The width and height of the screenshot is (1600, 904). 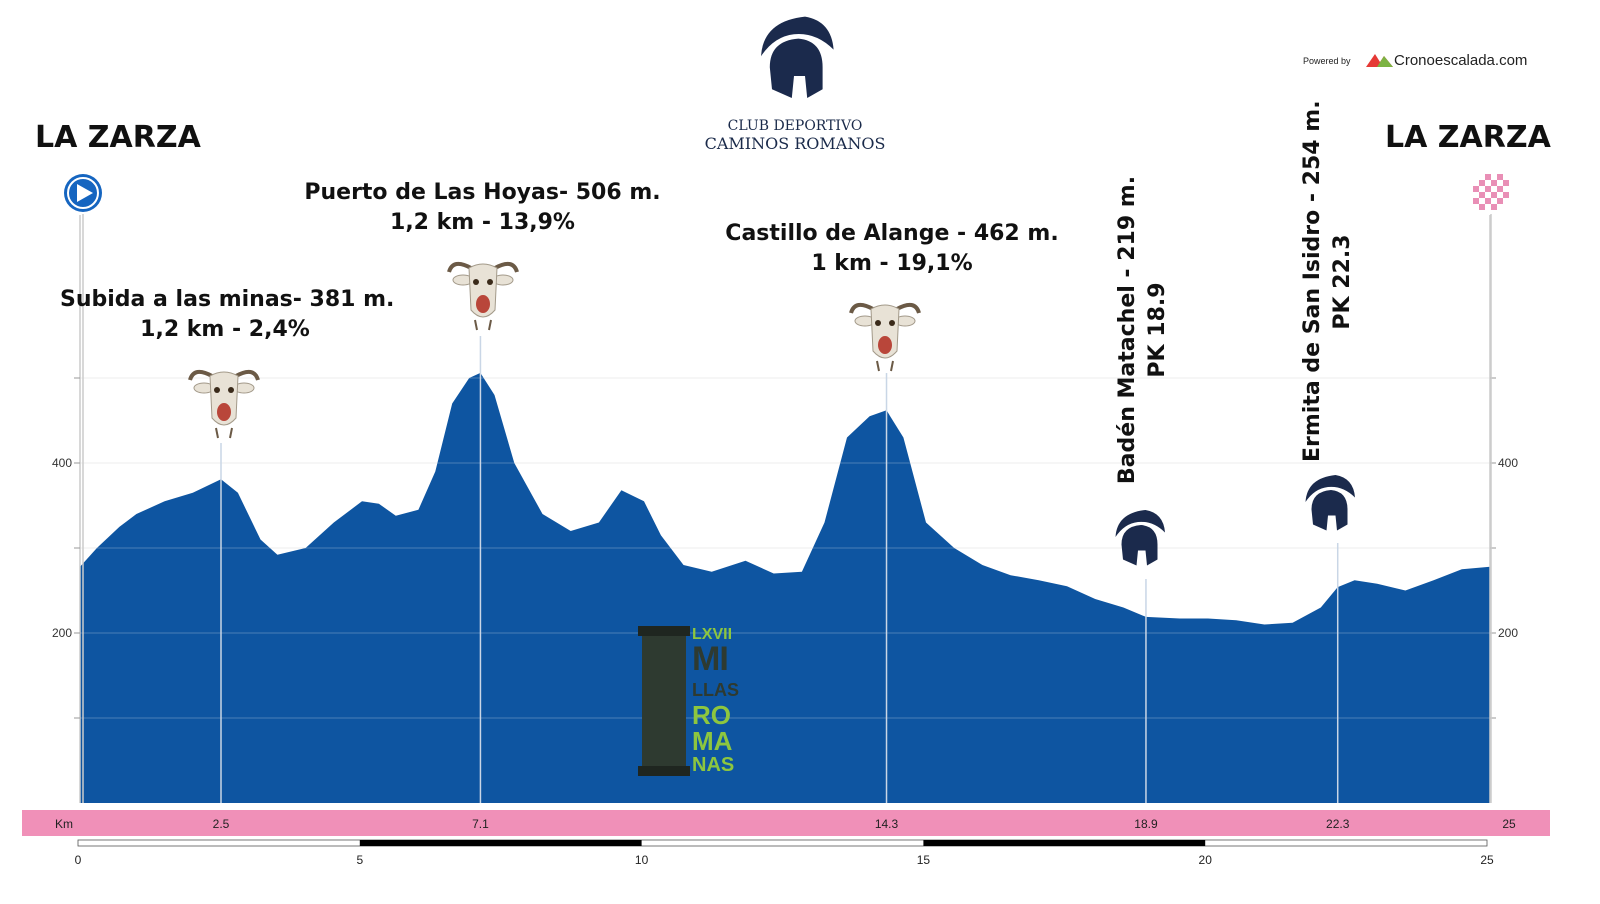 I want to click on y-tick-label-right: 200, so click(x=1508, y=633).